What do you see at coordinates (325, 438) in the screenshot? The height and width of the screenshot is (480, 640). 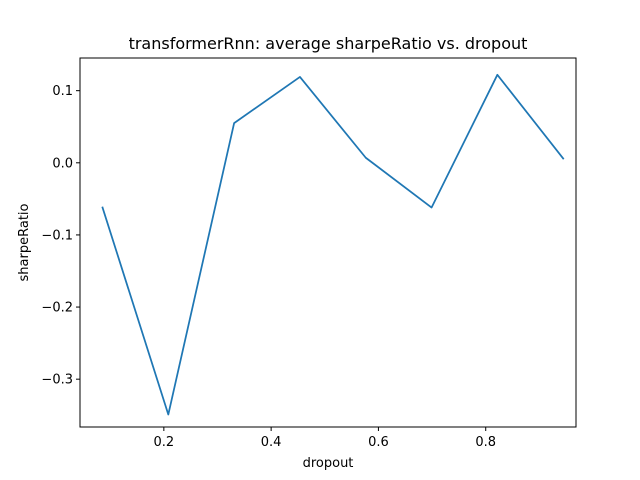 I see `x-ticks: 0.2 0.4 0.6 0.8` at bounding box center [325, 438].